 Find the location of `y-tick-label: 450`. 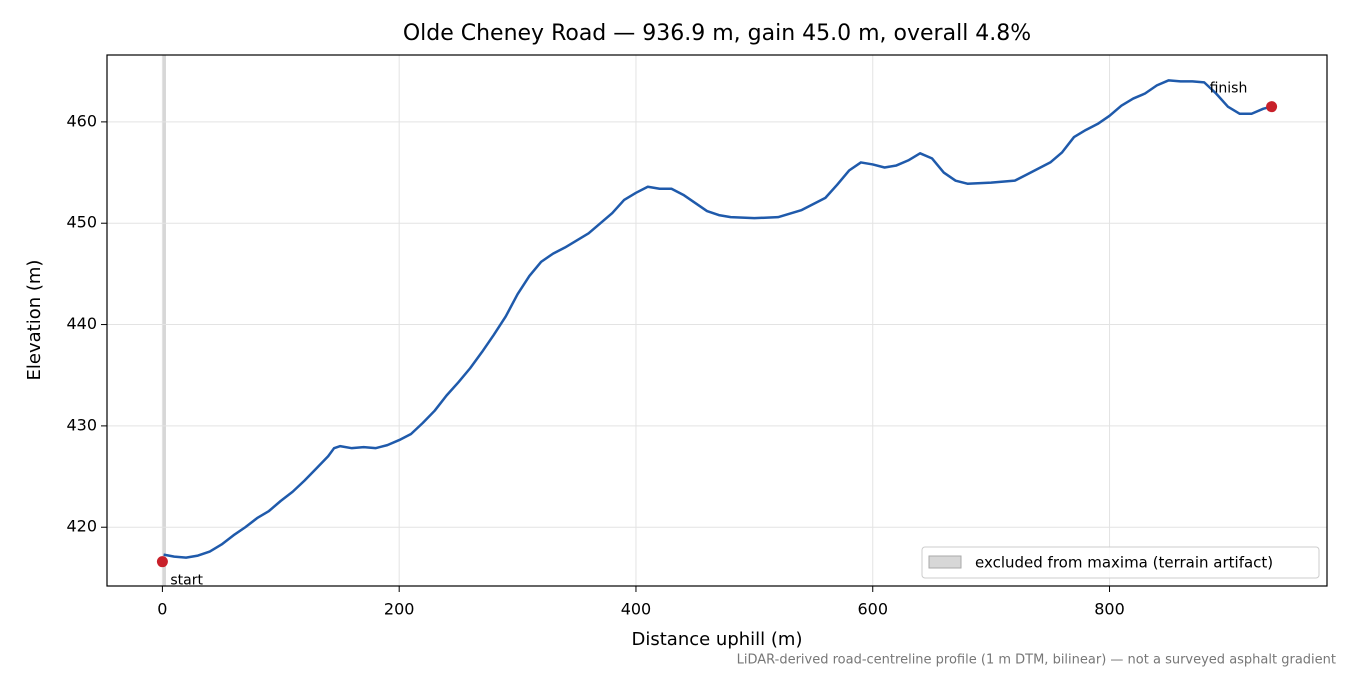

y-tick-label: 450 is located at coordinates (81, 222).